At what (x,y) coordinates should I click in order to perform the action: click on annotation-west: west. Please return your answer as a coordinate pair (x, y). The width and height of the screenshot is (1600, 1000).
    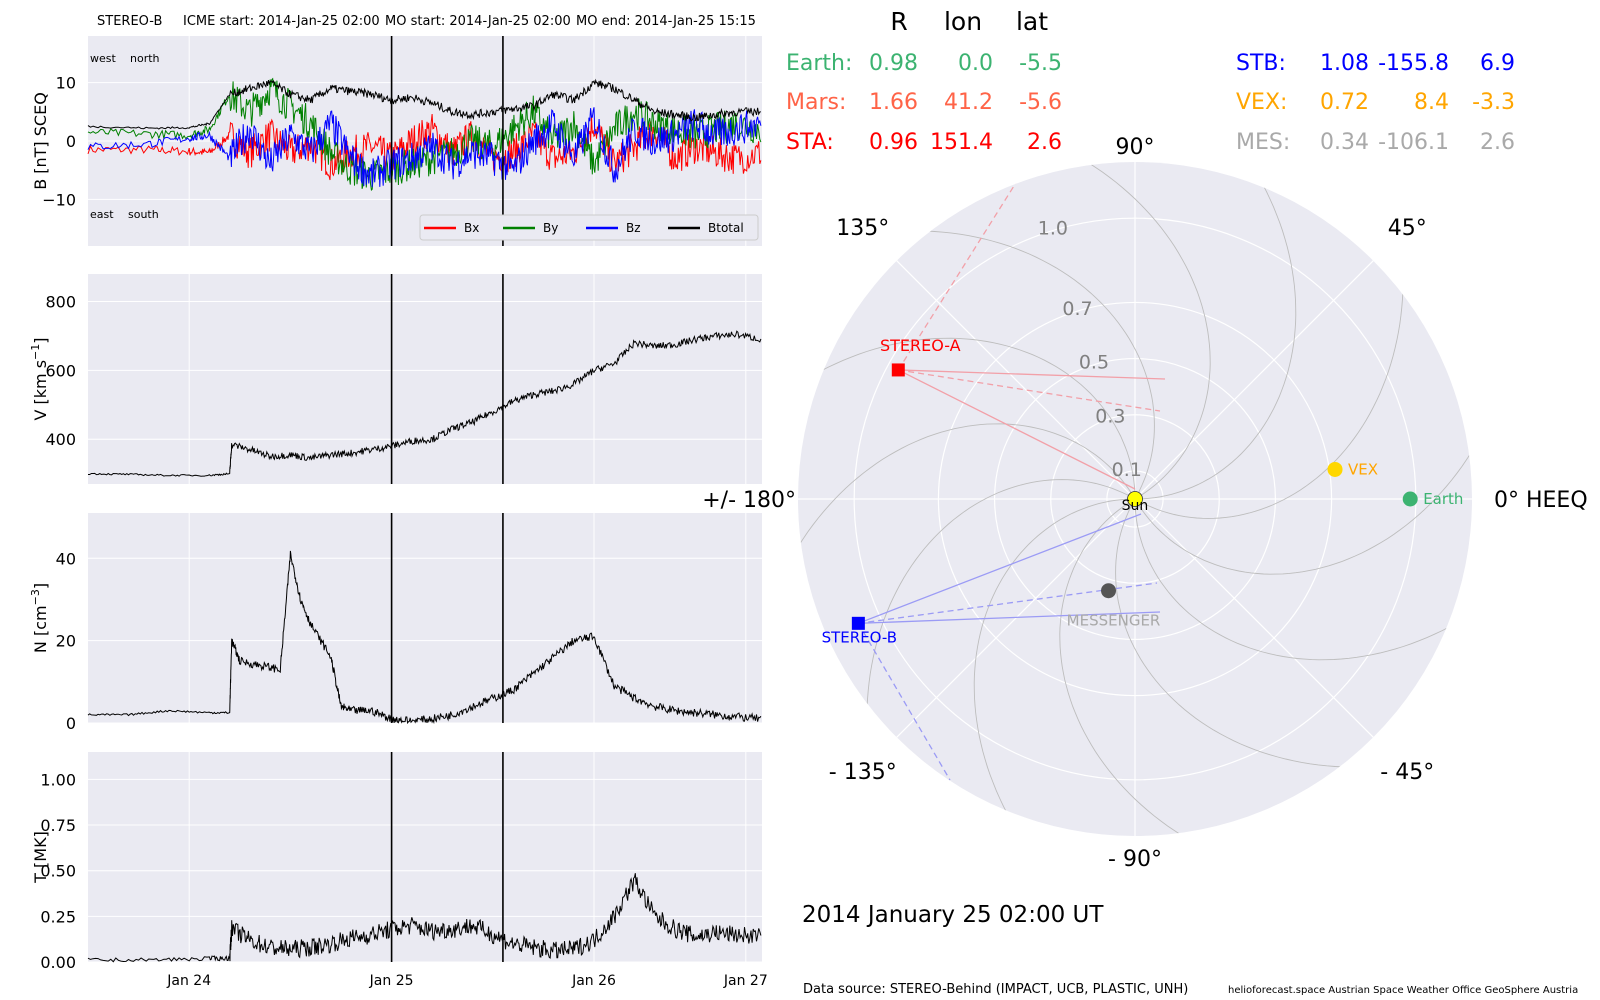
    Looking at the image, I should click on (103, 58).